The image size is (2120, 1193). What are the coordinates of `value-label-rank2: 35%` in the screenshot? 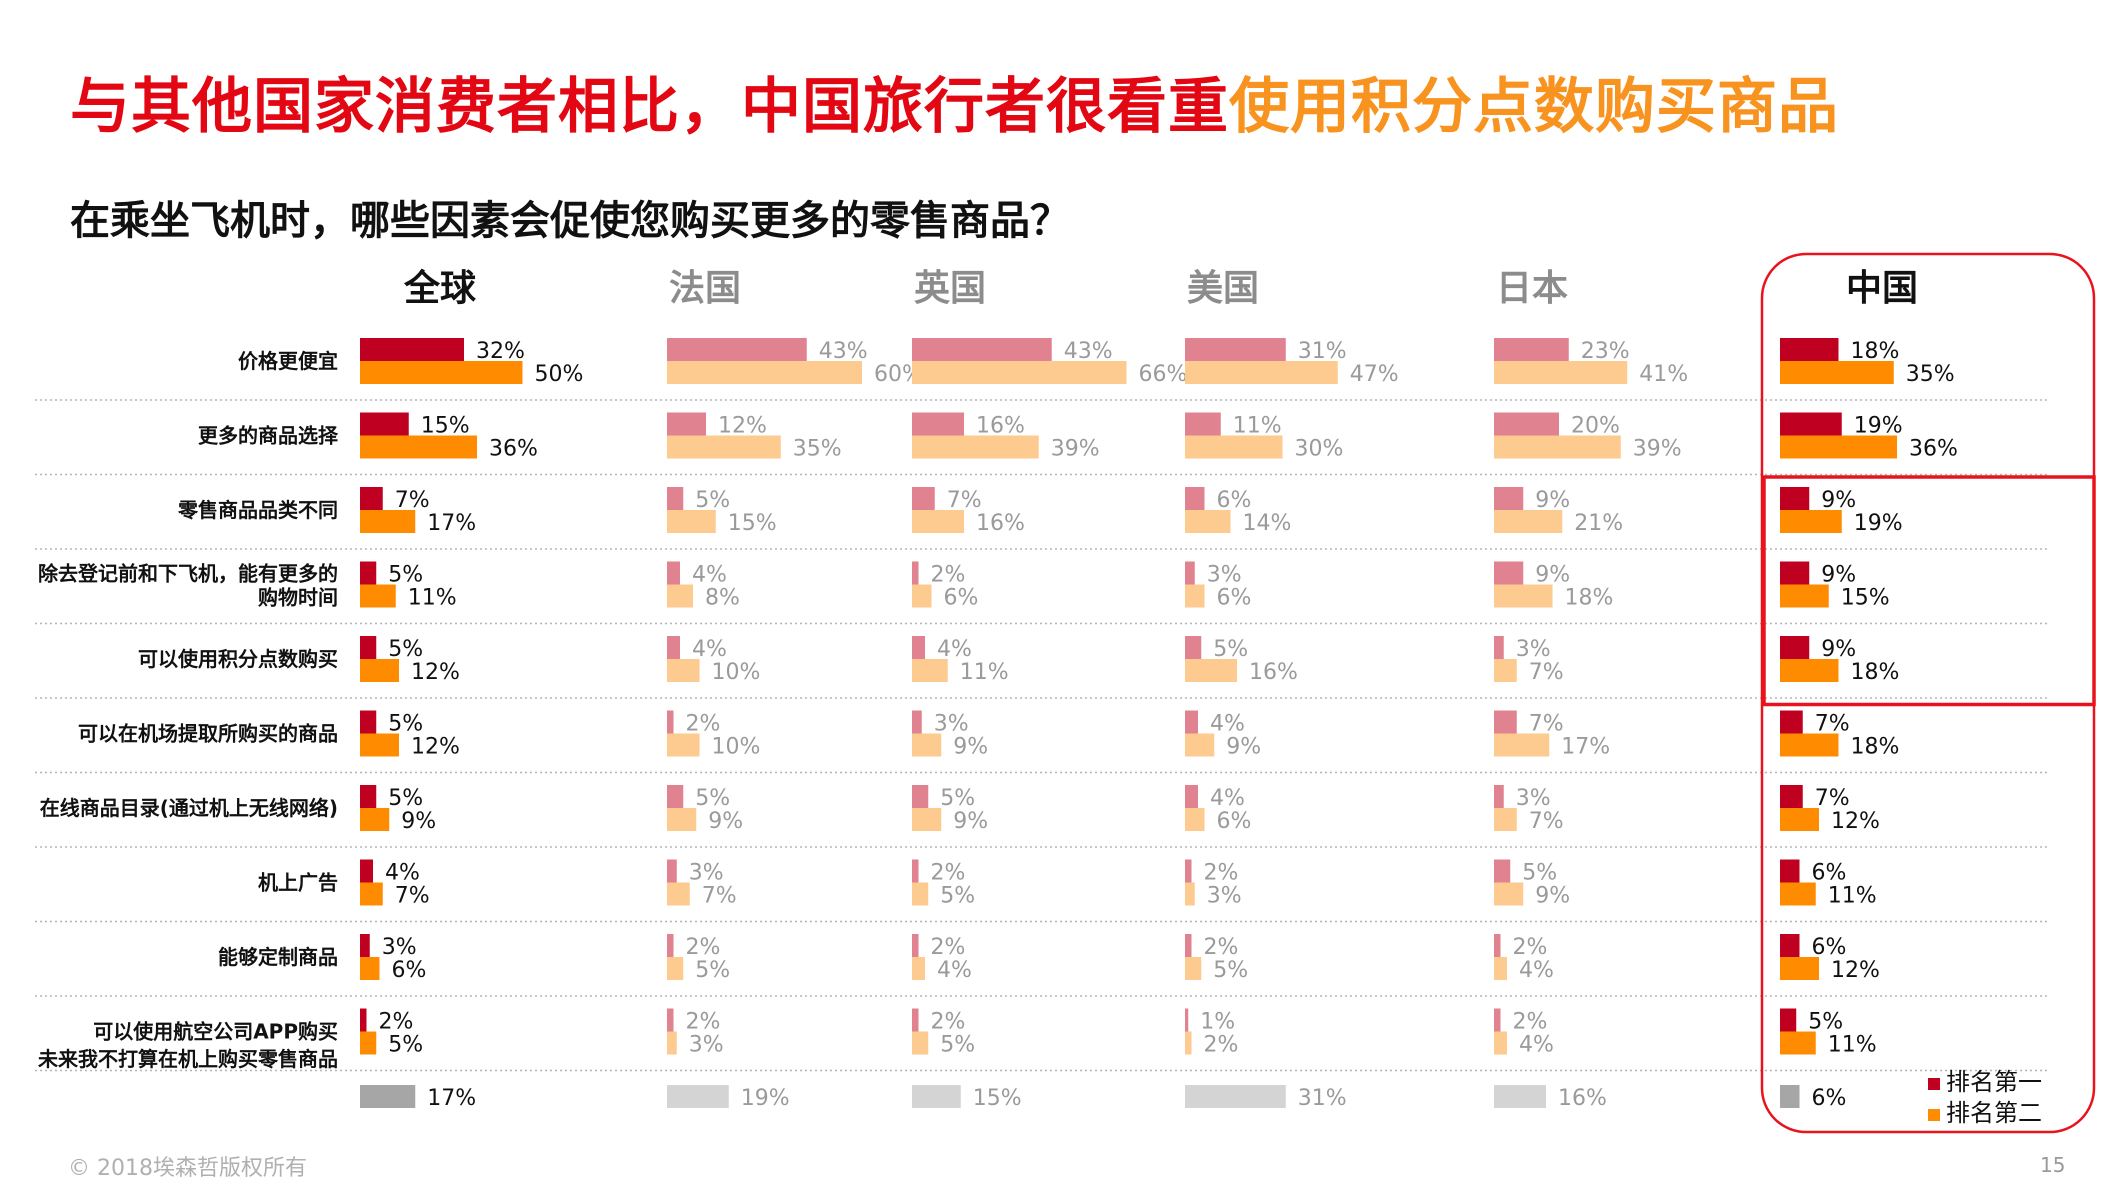 It's located at (1930, 374).